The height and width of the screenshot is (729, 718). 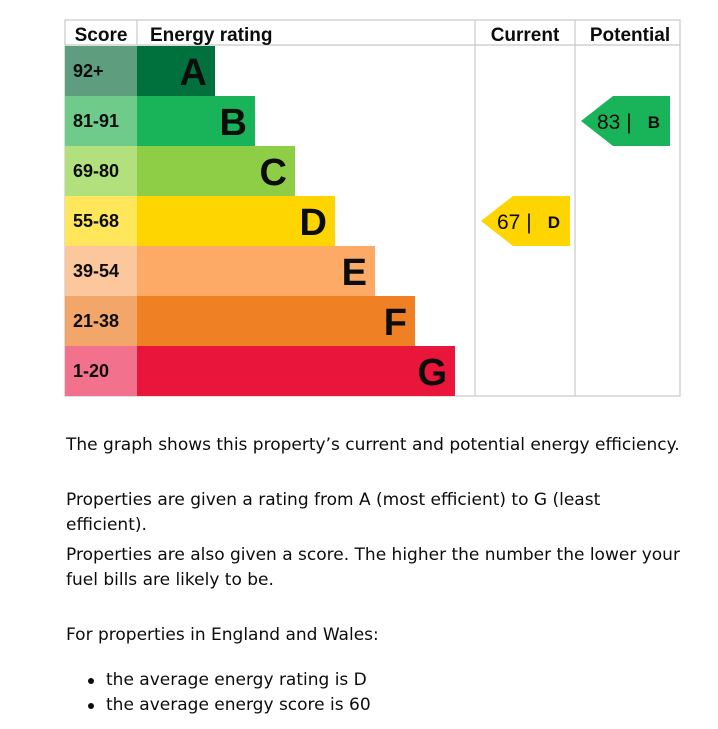 I want to click on header-score: Score, so click(x=101, y=35).